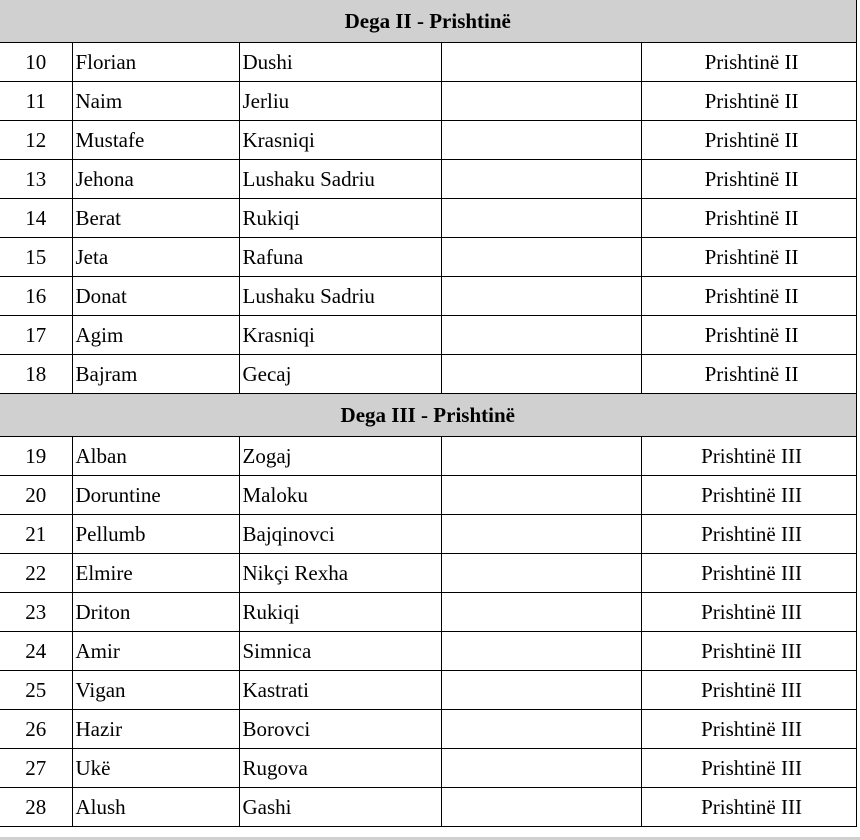 The height and width of the screenshot is (840, 860). I want to click on row-number: 13, so click(36, 179).